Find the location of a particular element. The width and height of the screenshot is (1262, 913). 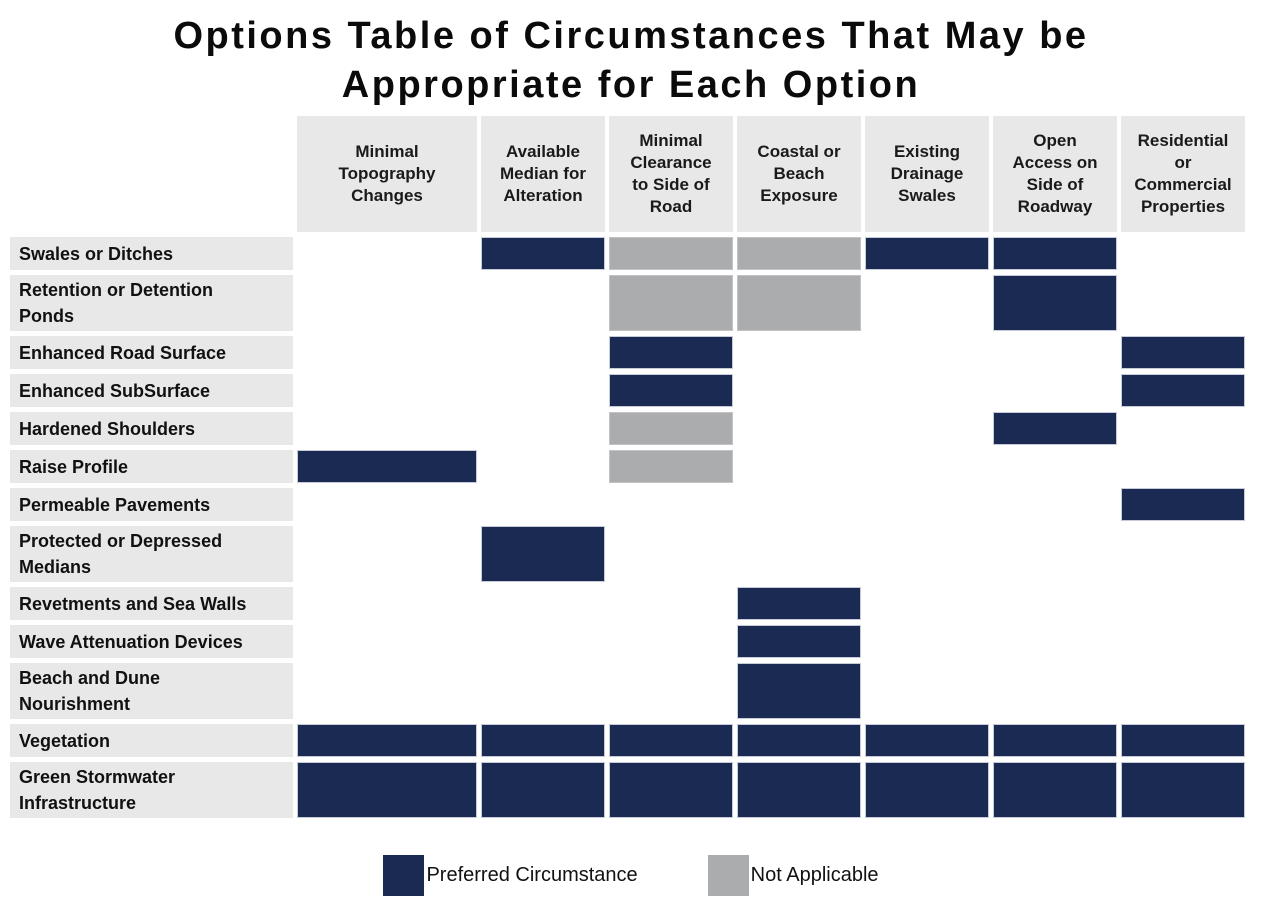

column-header: Coastal or Beach Exposure is located at coordinates (799, 174).